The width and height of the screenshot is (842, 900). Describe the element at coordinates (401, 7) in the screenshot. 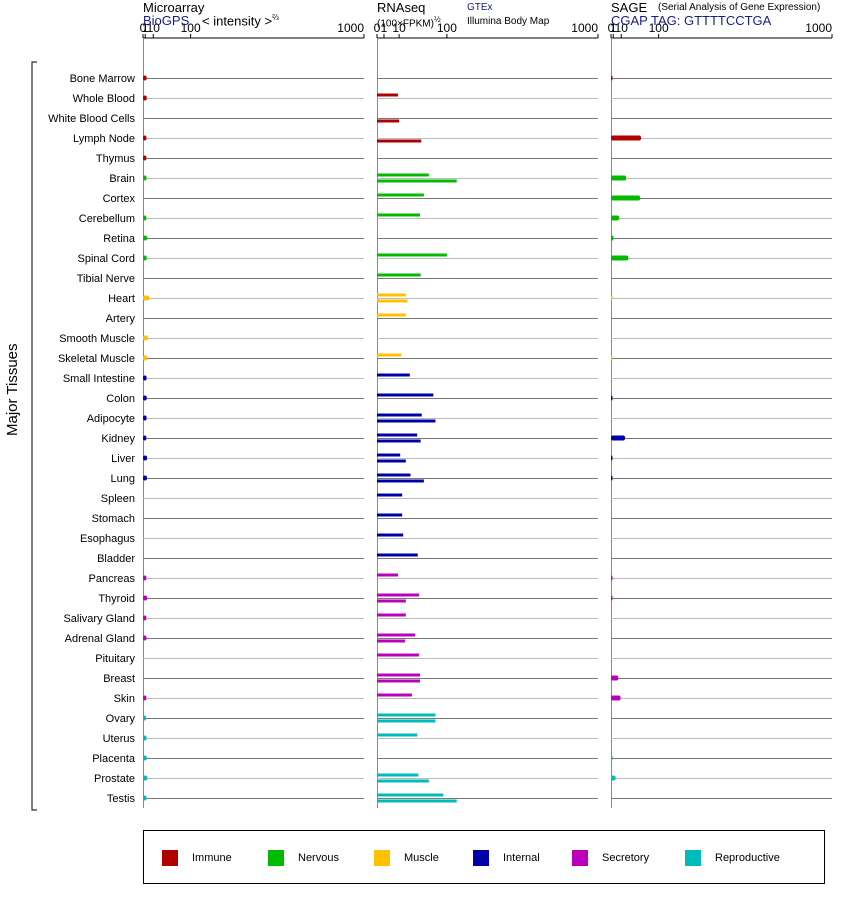

I see `rnaseq-title: RNAseq` at that location.